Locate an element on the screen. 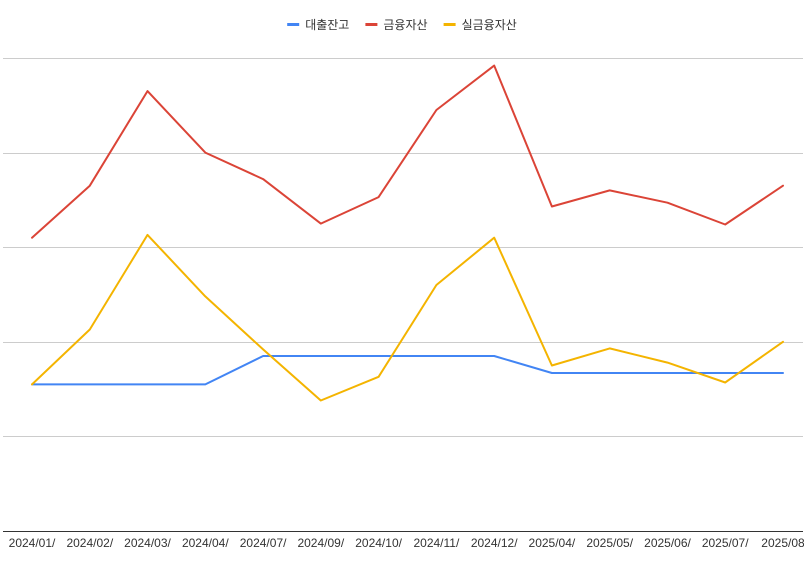 The height and width of the screenshot is (570, 804). x-tick-label: 2024/02/ is located at coordinates (89, 543).